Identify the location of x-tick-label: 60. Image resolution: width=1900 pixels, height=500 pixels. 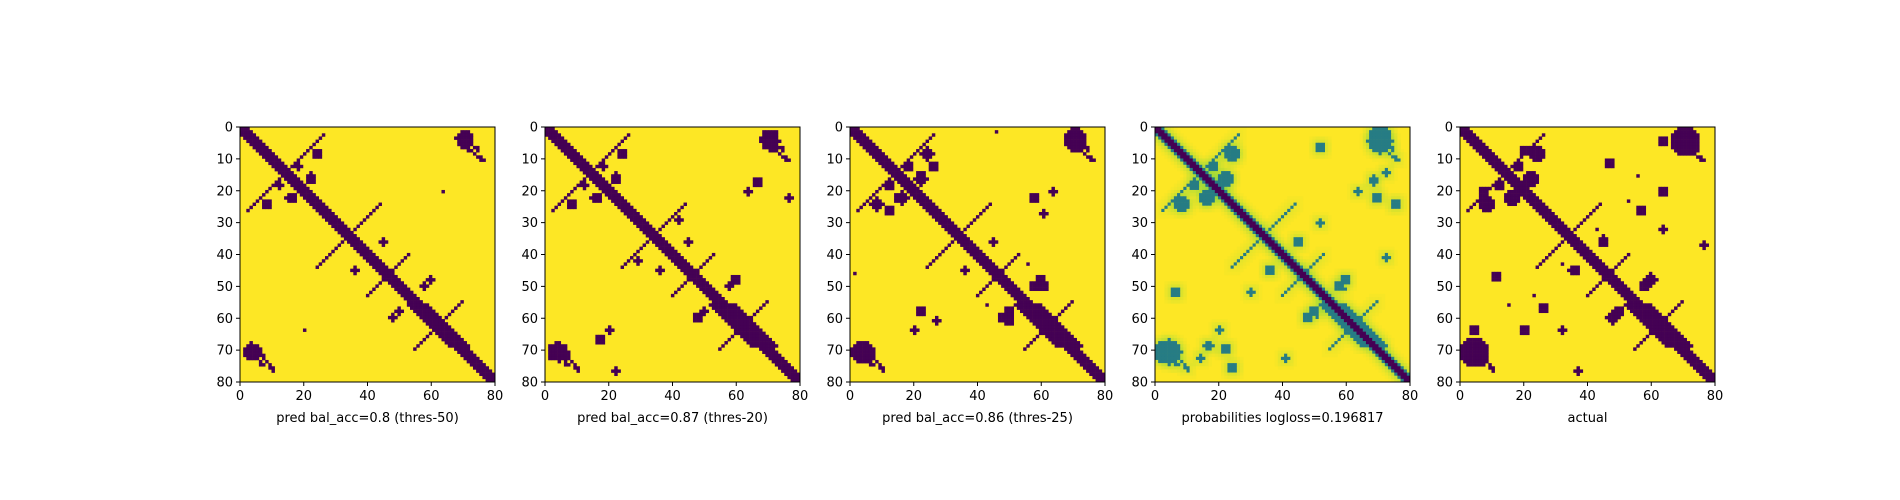
(1041, 396).